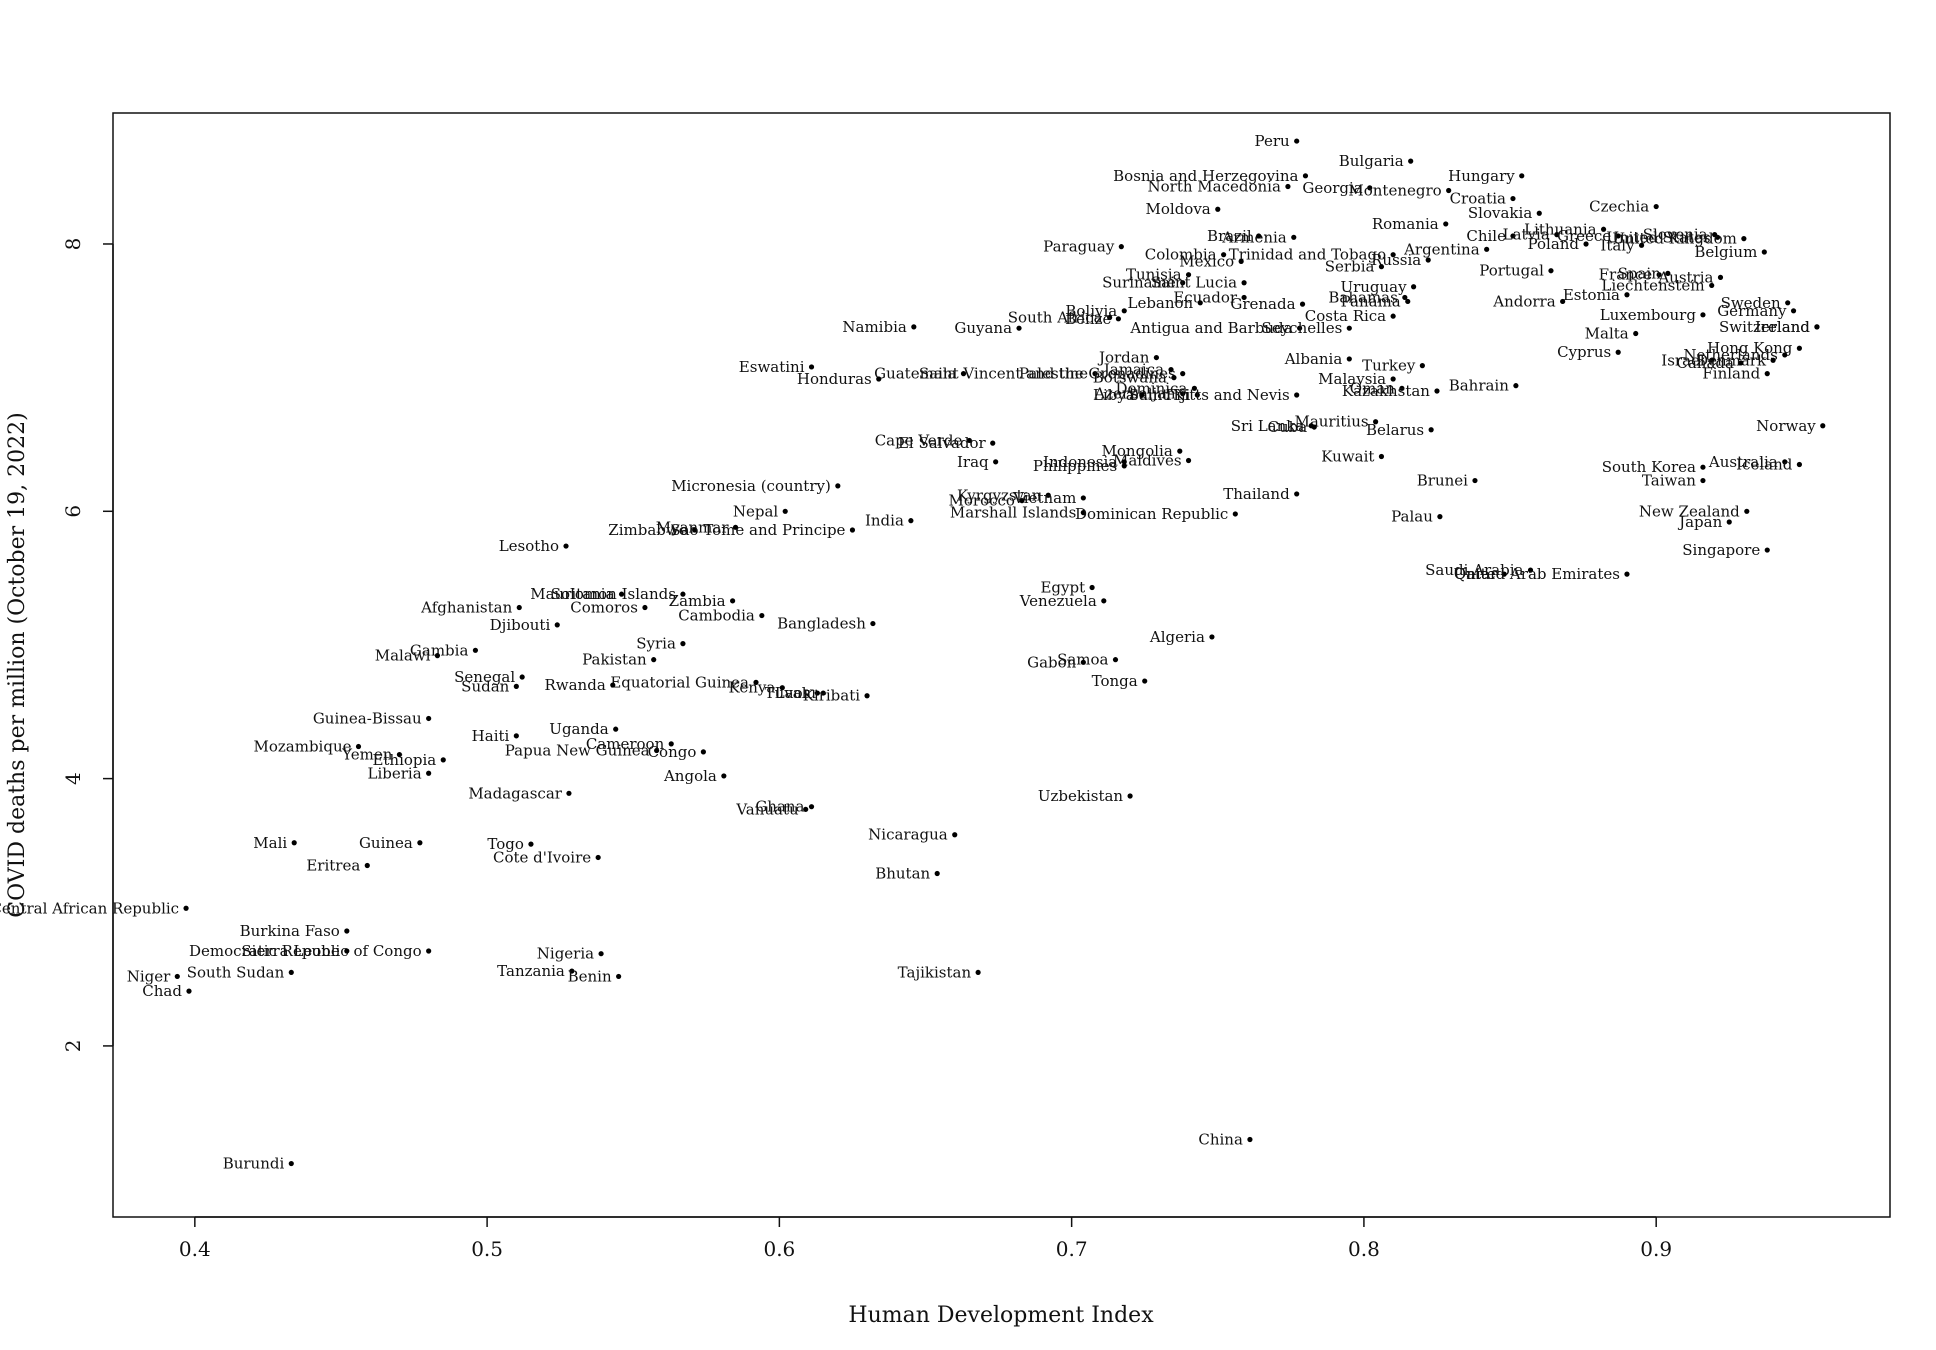 The height and width of the screenshot is (1350, 1936). Describe the element at coordinates (1649, 467) in the screenshot. I see `point-label: South Korea` at that location.